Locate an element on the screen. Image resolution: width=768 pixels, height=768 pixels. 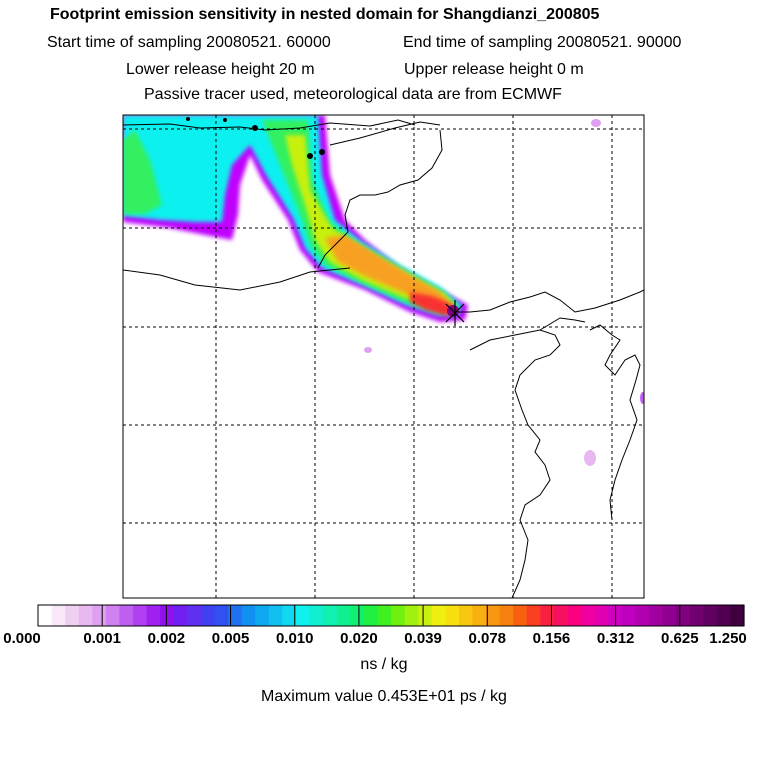
color-scale-separators is located at coordinates (391, 615).